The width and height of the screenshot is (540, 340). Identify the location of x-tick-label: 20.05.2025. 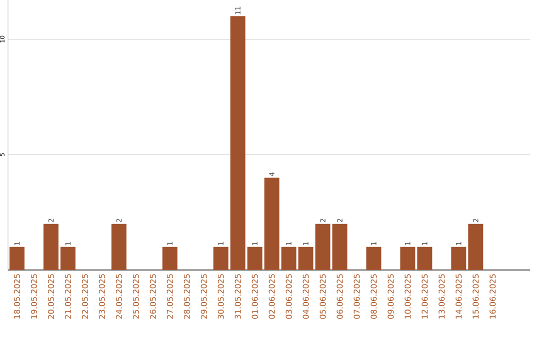
(51, 296).